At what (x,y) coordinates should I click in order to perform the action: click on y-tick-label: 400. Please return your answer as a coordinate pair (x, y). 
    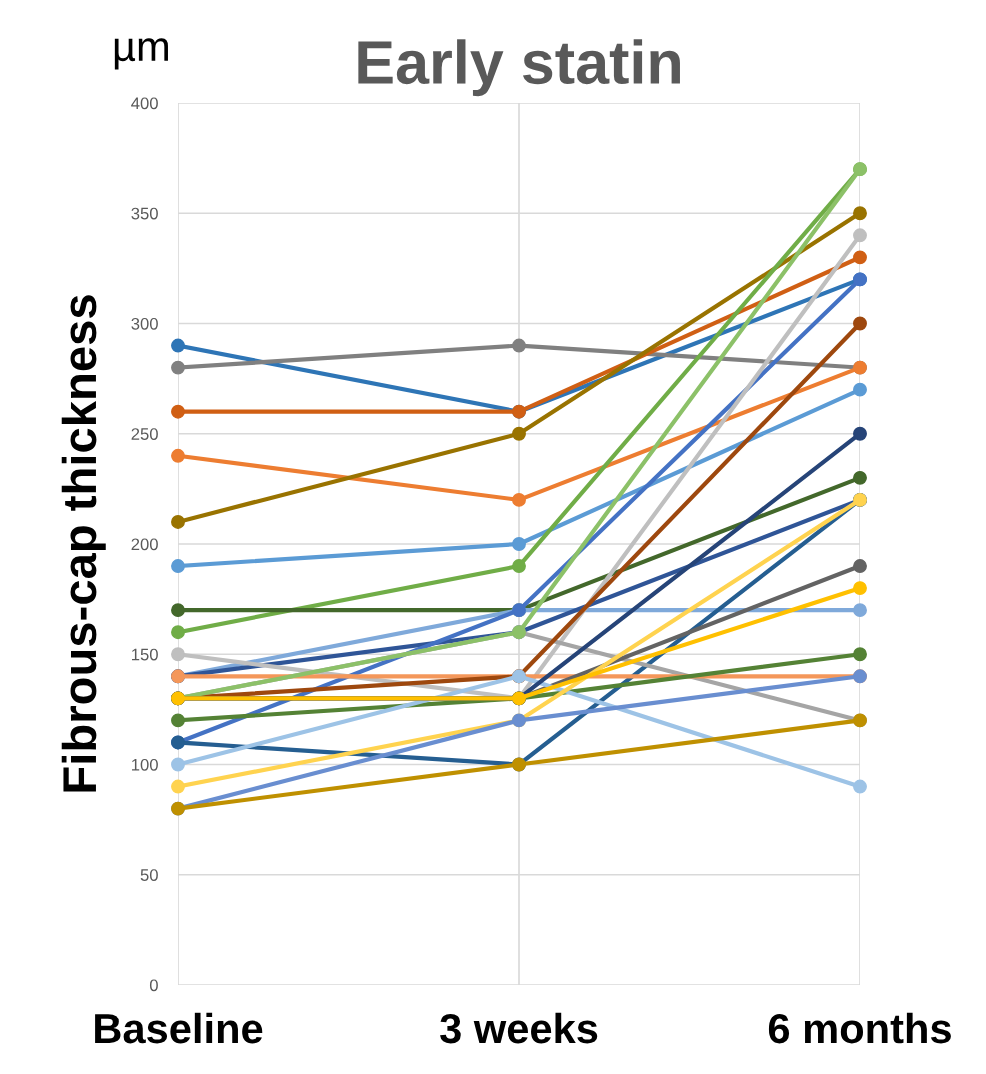
    Looking at the image, I should click on (144, 103).